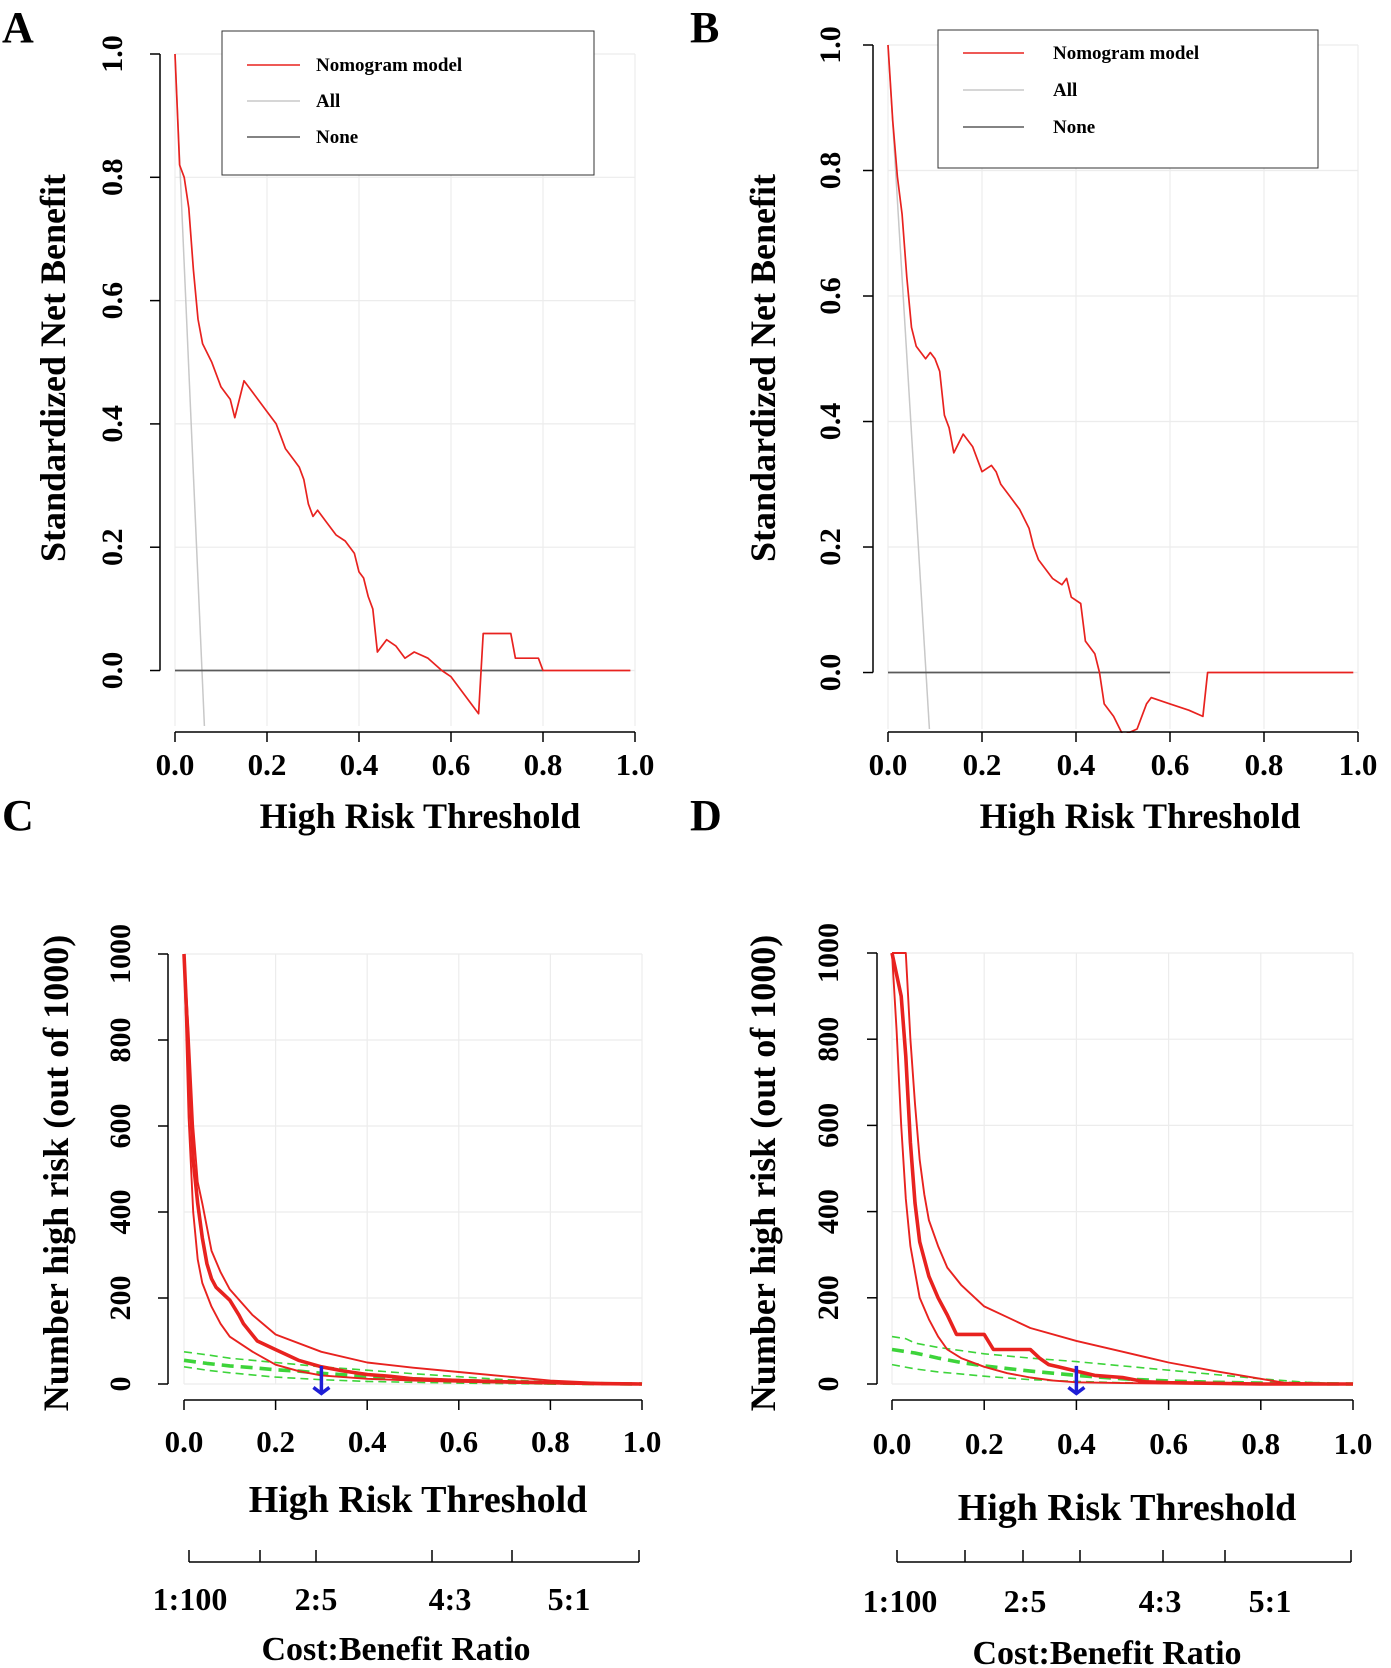 The width and height of the screenshot is (1391, 1668). I want to click on x-axis-label-b: High Risk Threshold, so click(1140, 816).